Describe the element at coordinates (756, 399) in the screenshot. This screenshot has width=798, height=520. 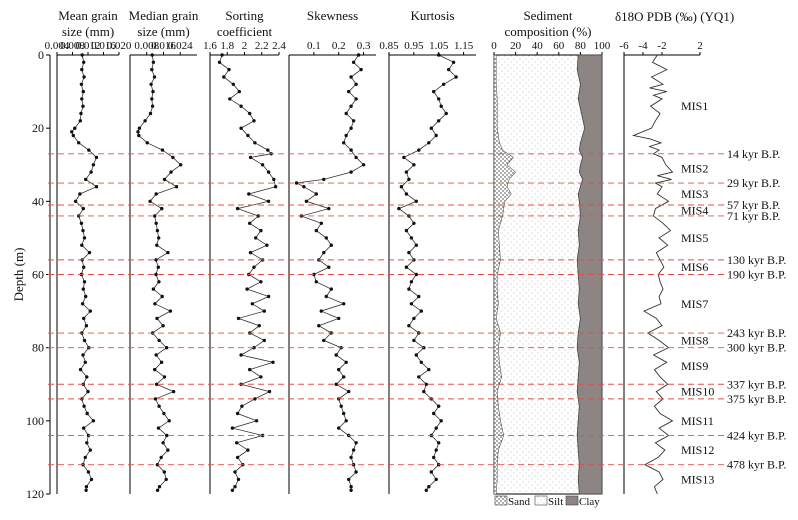
I see `age-label: 375 kyr B.P.` at that location.